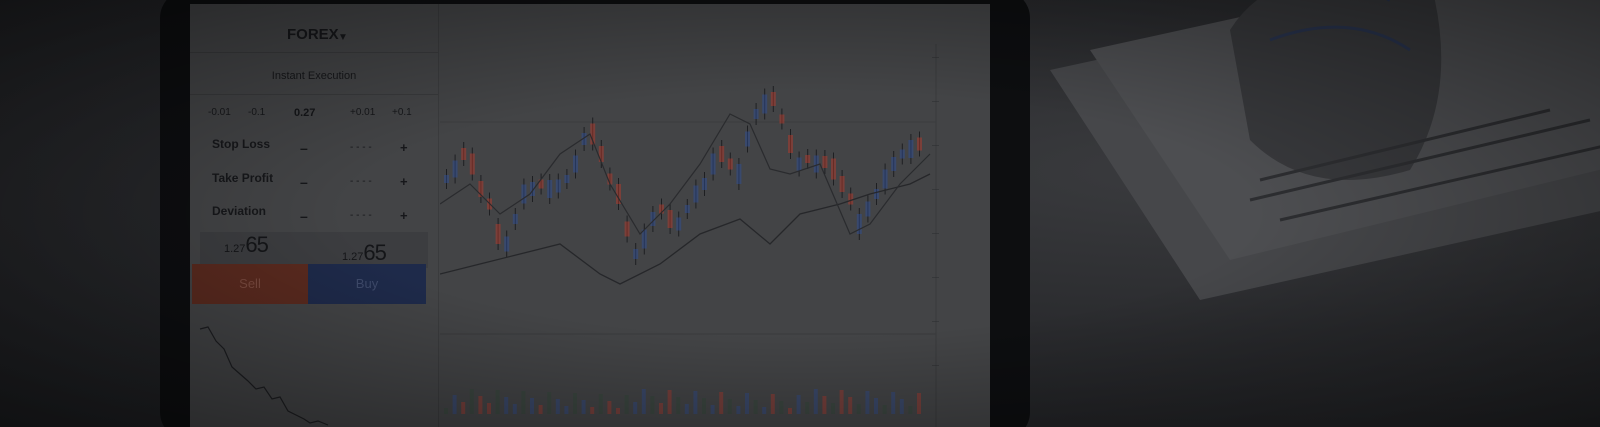  Describe the element at coordinates (243, 178) in the screenshot. I see `take-profit-label: Take Profit` at that location.